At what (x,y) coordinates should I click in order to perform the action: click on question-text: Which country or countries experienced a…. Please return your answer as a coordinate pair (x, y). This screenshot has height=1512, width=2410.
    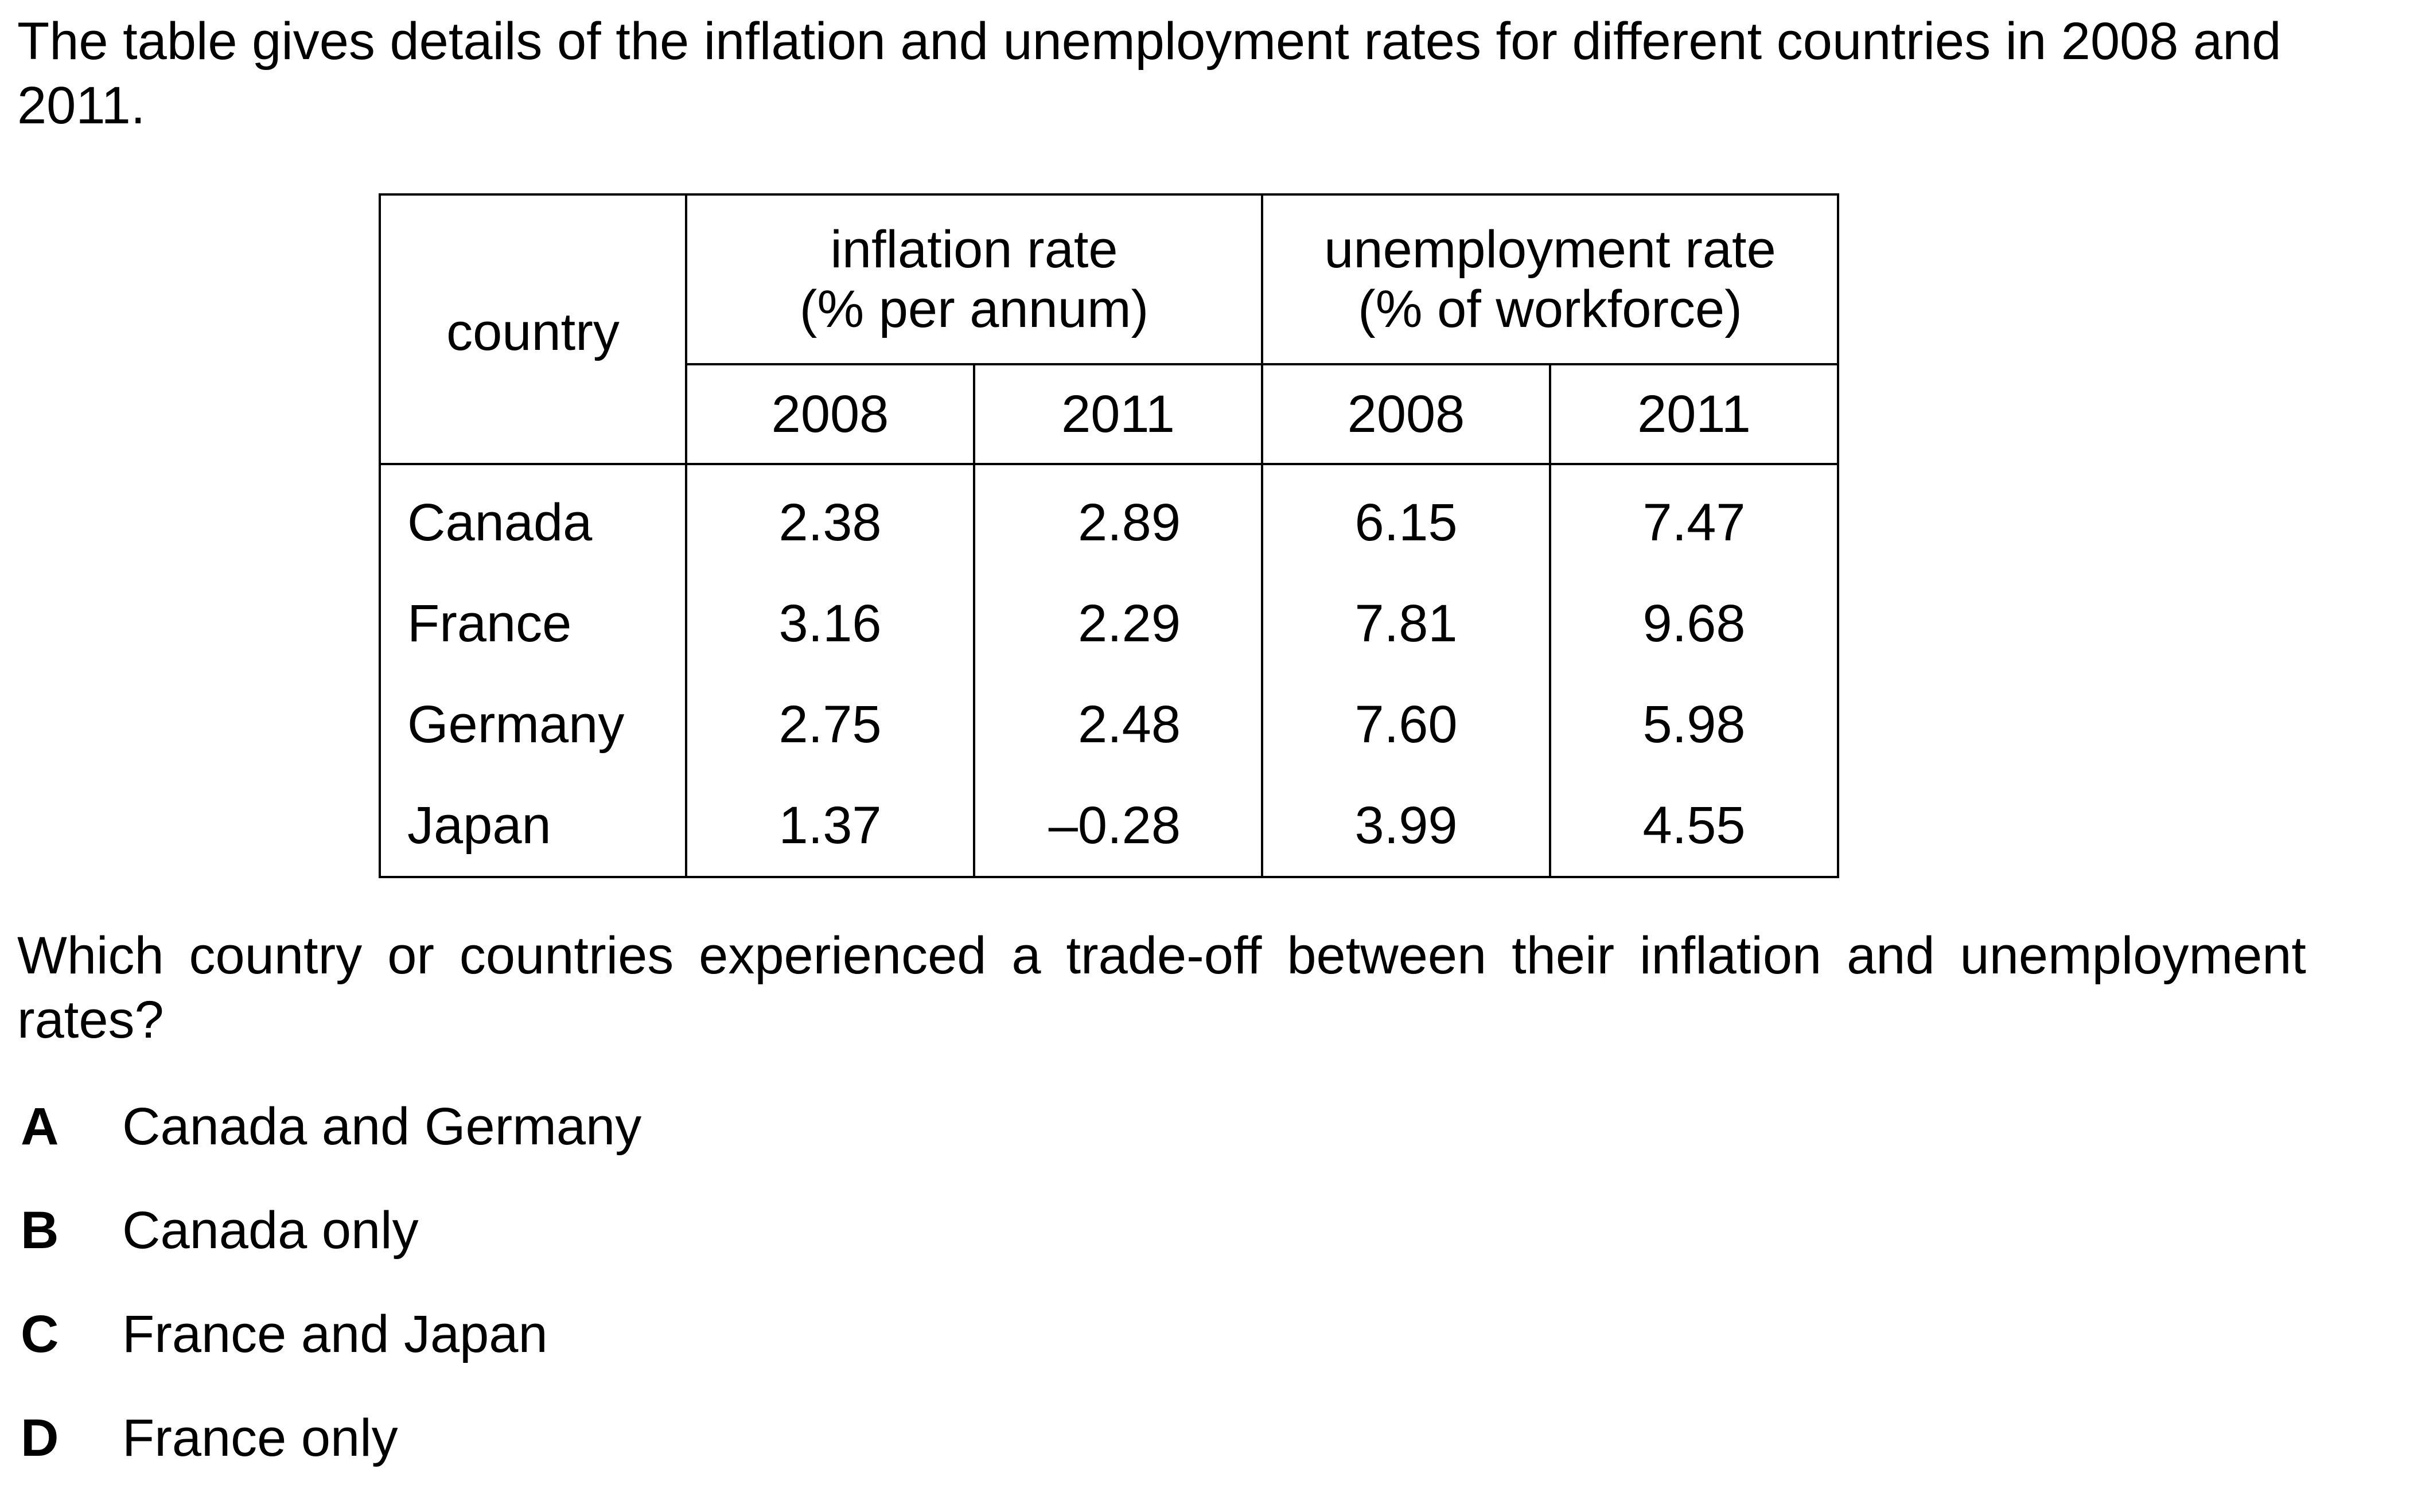
    Looking at the image, I should click on (1161, 987).